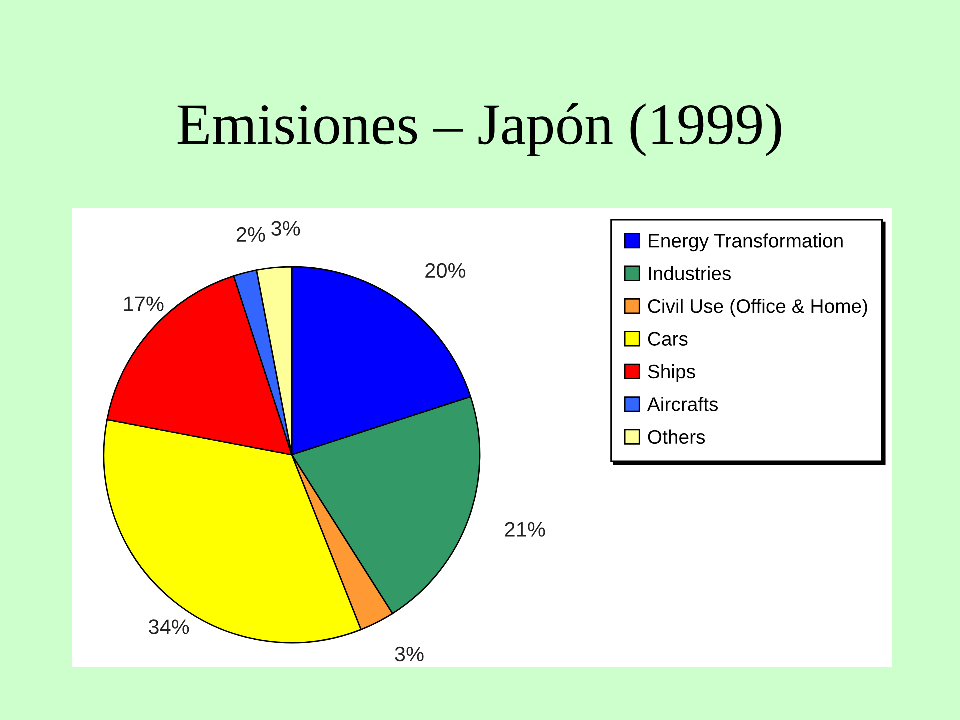 The width and height of the screenshot is (960, 720). What do you see at coordinates (668, 339) in the screenshot?
I see `legend-label: Cars` at bounding box center [668, 339].